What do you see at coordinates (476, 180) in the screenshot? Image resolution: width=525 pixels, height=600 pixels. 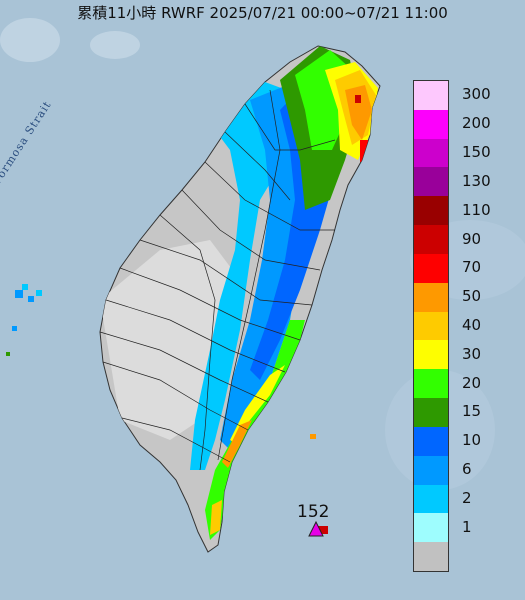 I see `legend-label: 130` at bounding box center [476, 180].